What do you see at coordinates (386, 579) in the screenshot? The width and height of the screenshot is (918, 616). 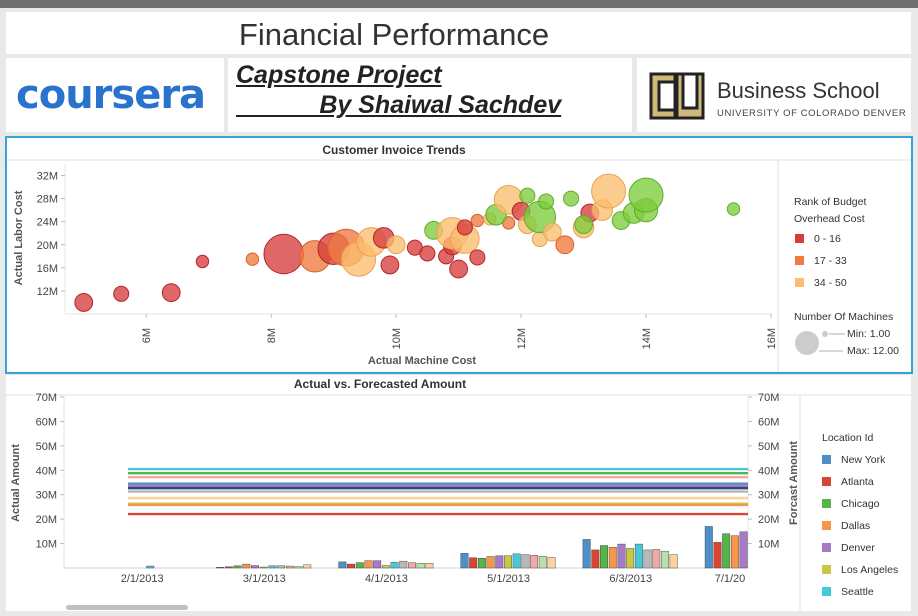 I see `bar-x-tick-label: 4/1/2013` at bounding box center [386, 579].